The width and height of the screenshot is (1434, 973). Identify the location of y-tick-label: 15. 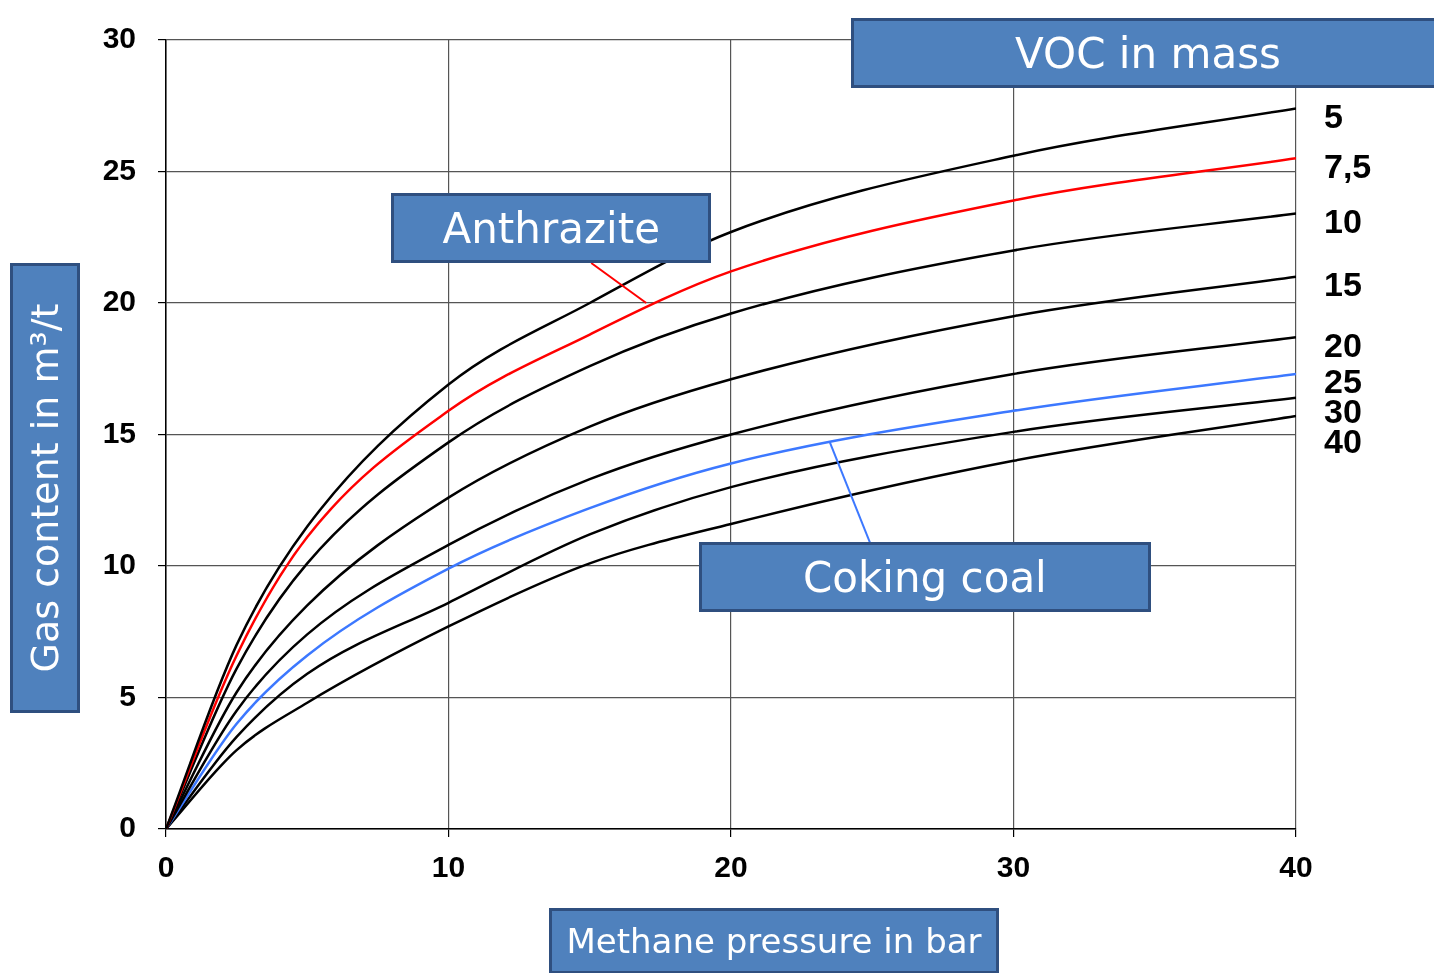
(119, 432).